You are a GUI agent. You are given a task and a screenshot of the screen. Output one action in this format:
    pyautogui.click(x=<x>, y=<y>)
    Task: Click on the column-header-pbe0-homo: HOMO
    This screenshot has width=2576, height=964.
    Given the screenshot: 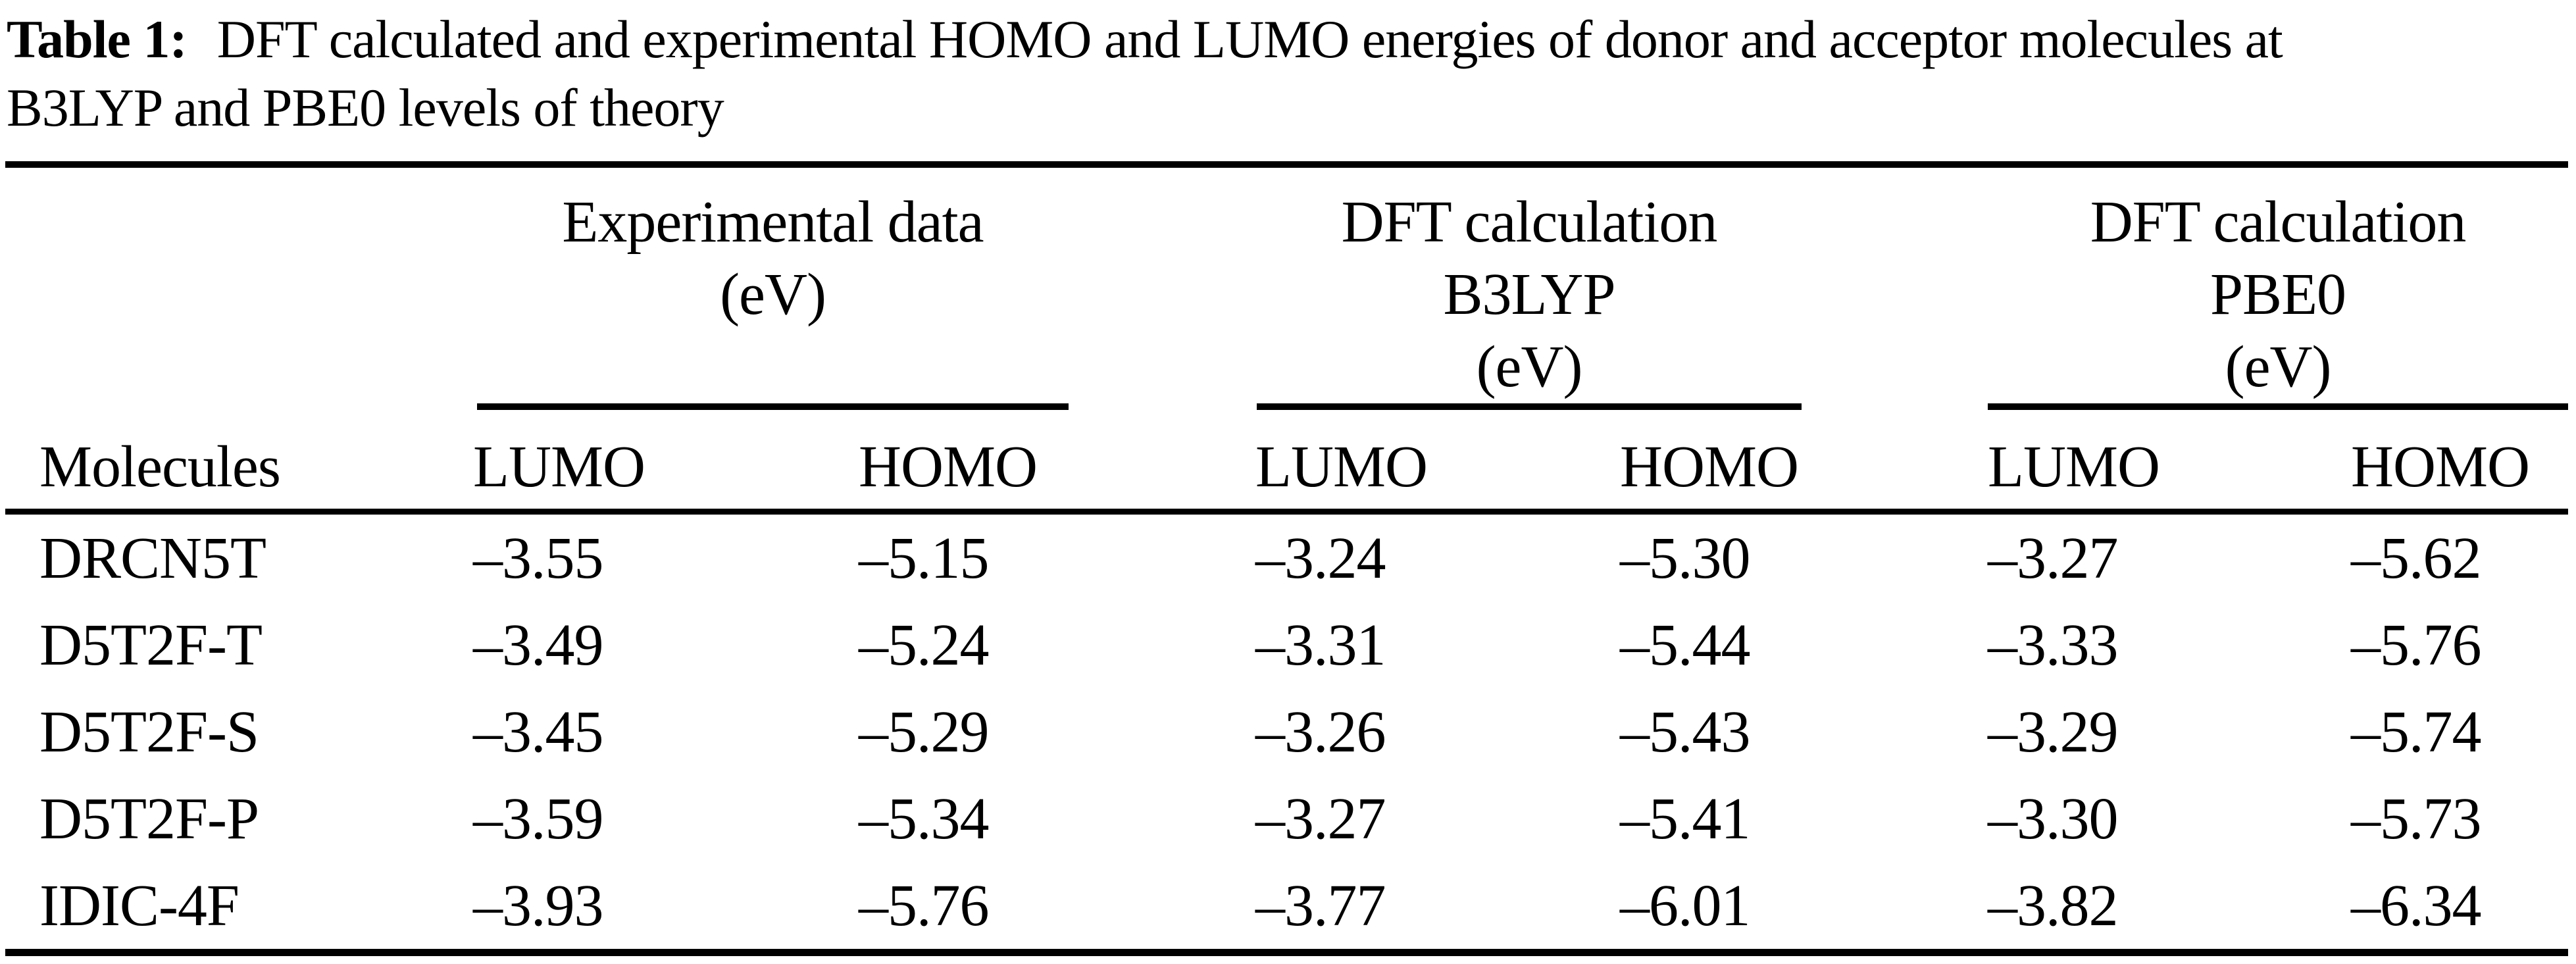 What is the action you would take?
    pyautogui.click(x=2460, y=462)
    